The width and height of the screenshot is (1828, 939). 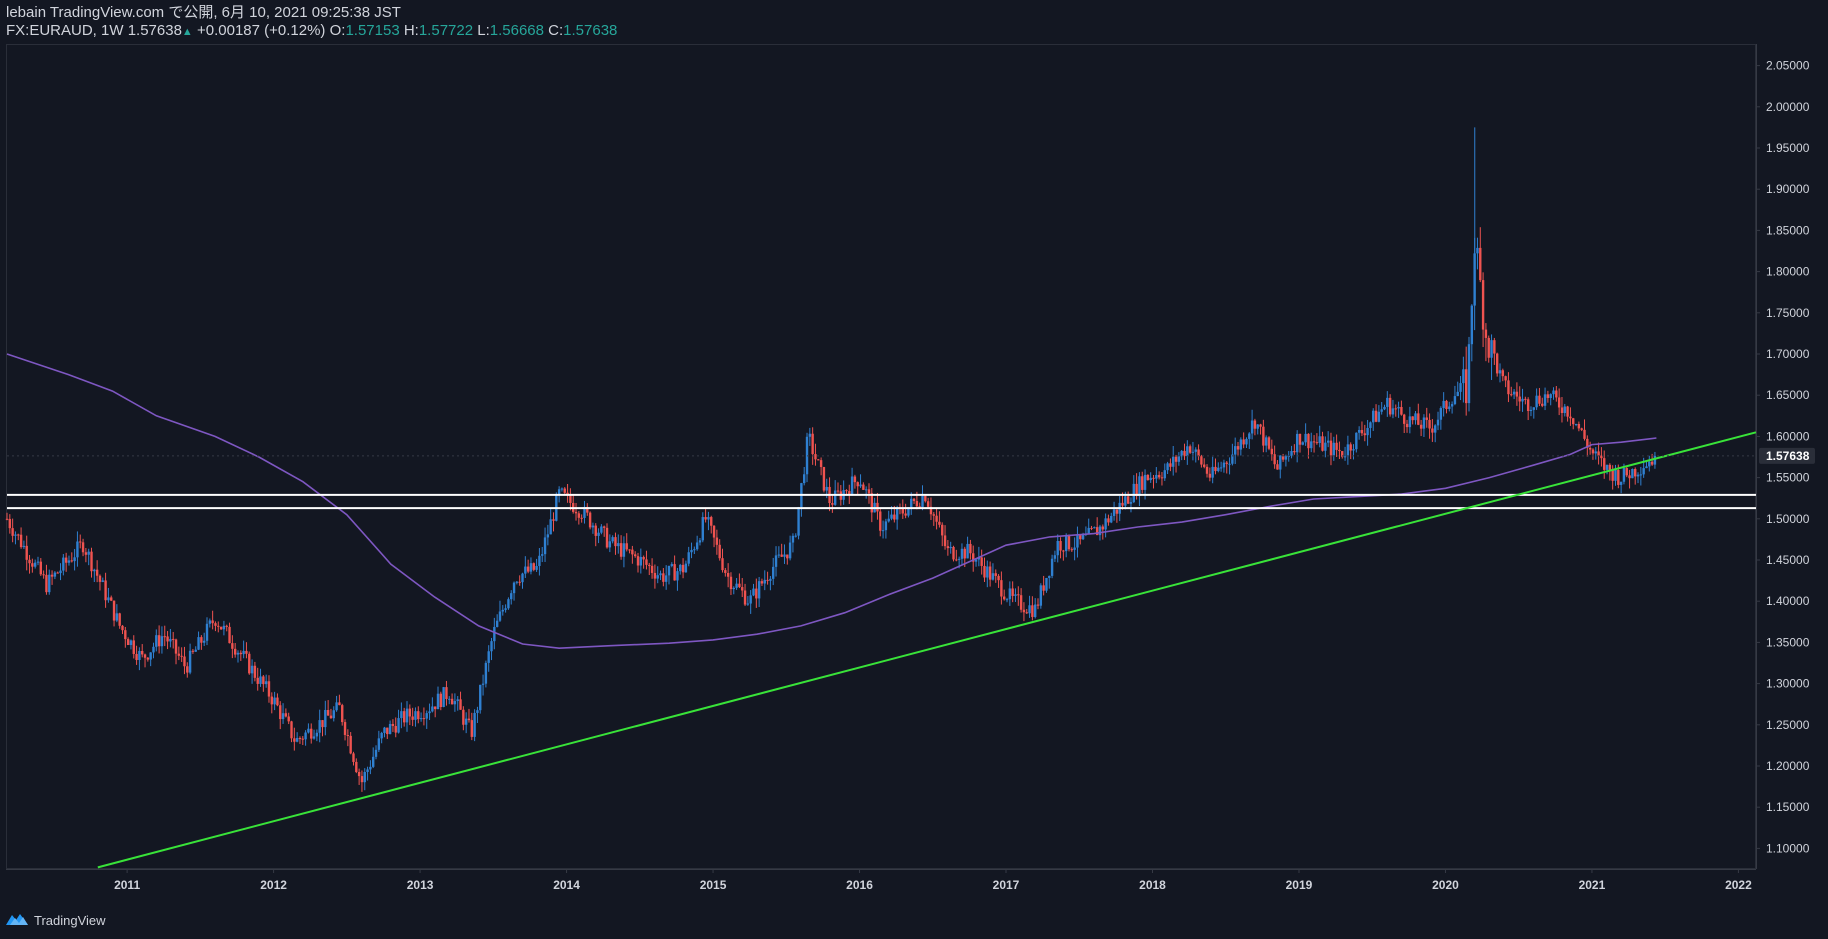 What do you see at coordinates (1788, 66) in the screenshot?
I see `y-tick-label: 2.05000` at bounding box center [1788, 66].